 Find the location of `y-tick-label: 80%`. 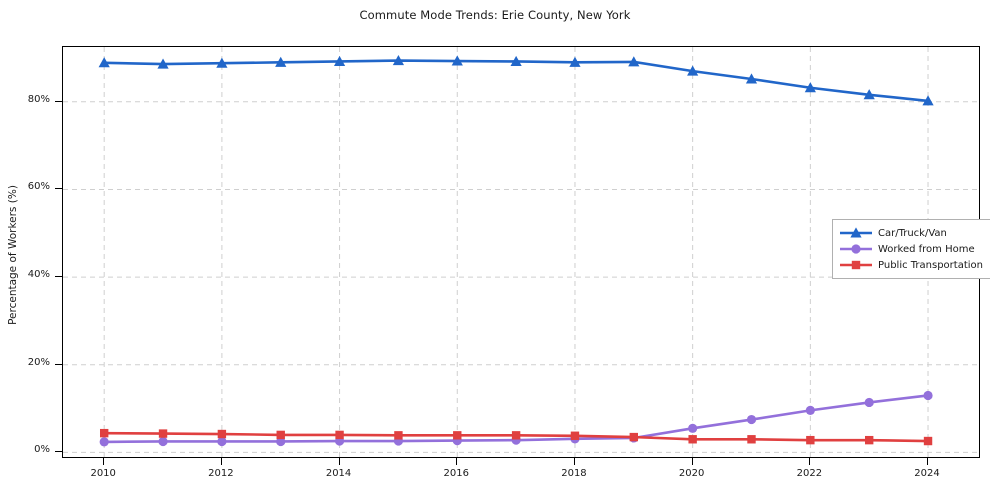

y-tick-label: 80% is located at coordinates (38, 99).